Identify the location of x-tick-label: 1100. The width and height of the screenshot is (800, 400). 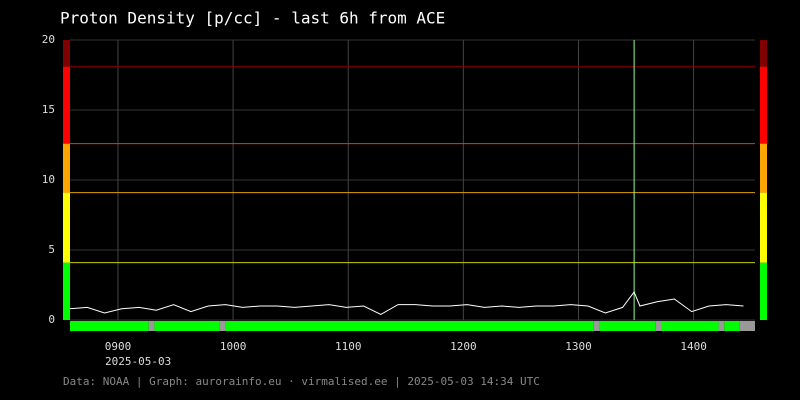
(348, 346).